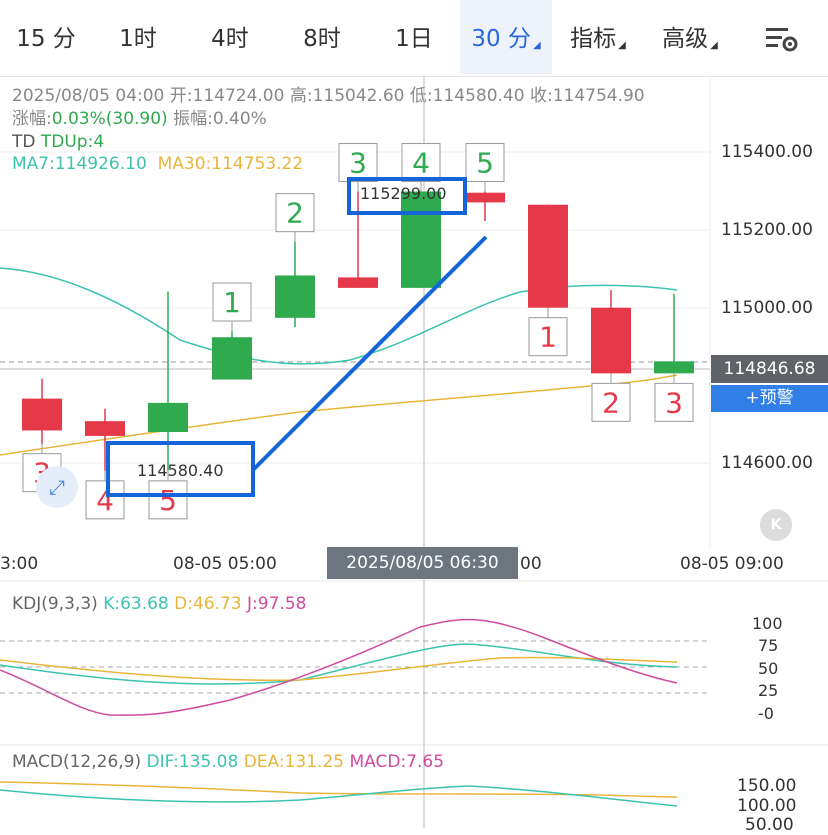  Describe the element at coordinates (230, 164) in the screenshot. I see `ma30-value: MA30:114753.22` at that location.